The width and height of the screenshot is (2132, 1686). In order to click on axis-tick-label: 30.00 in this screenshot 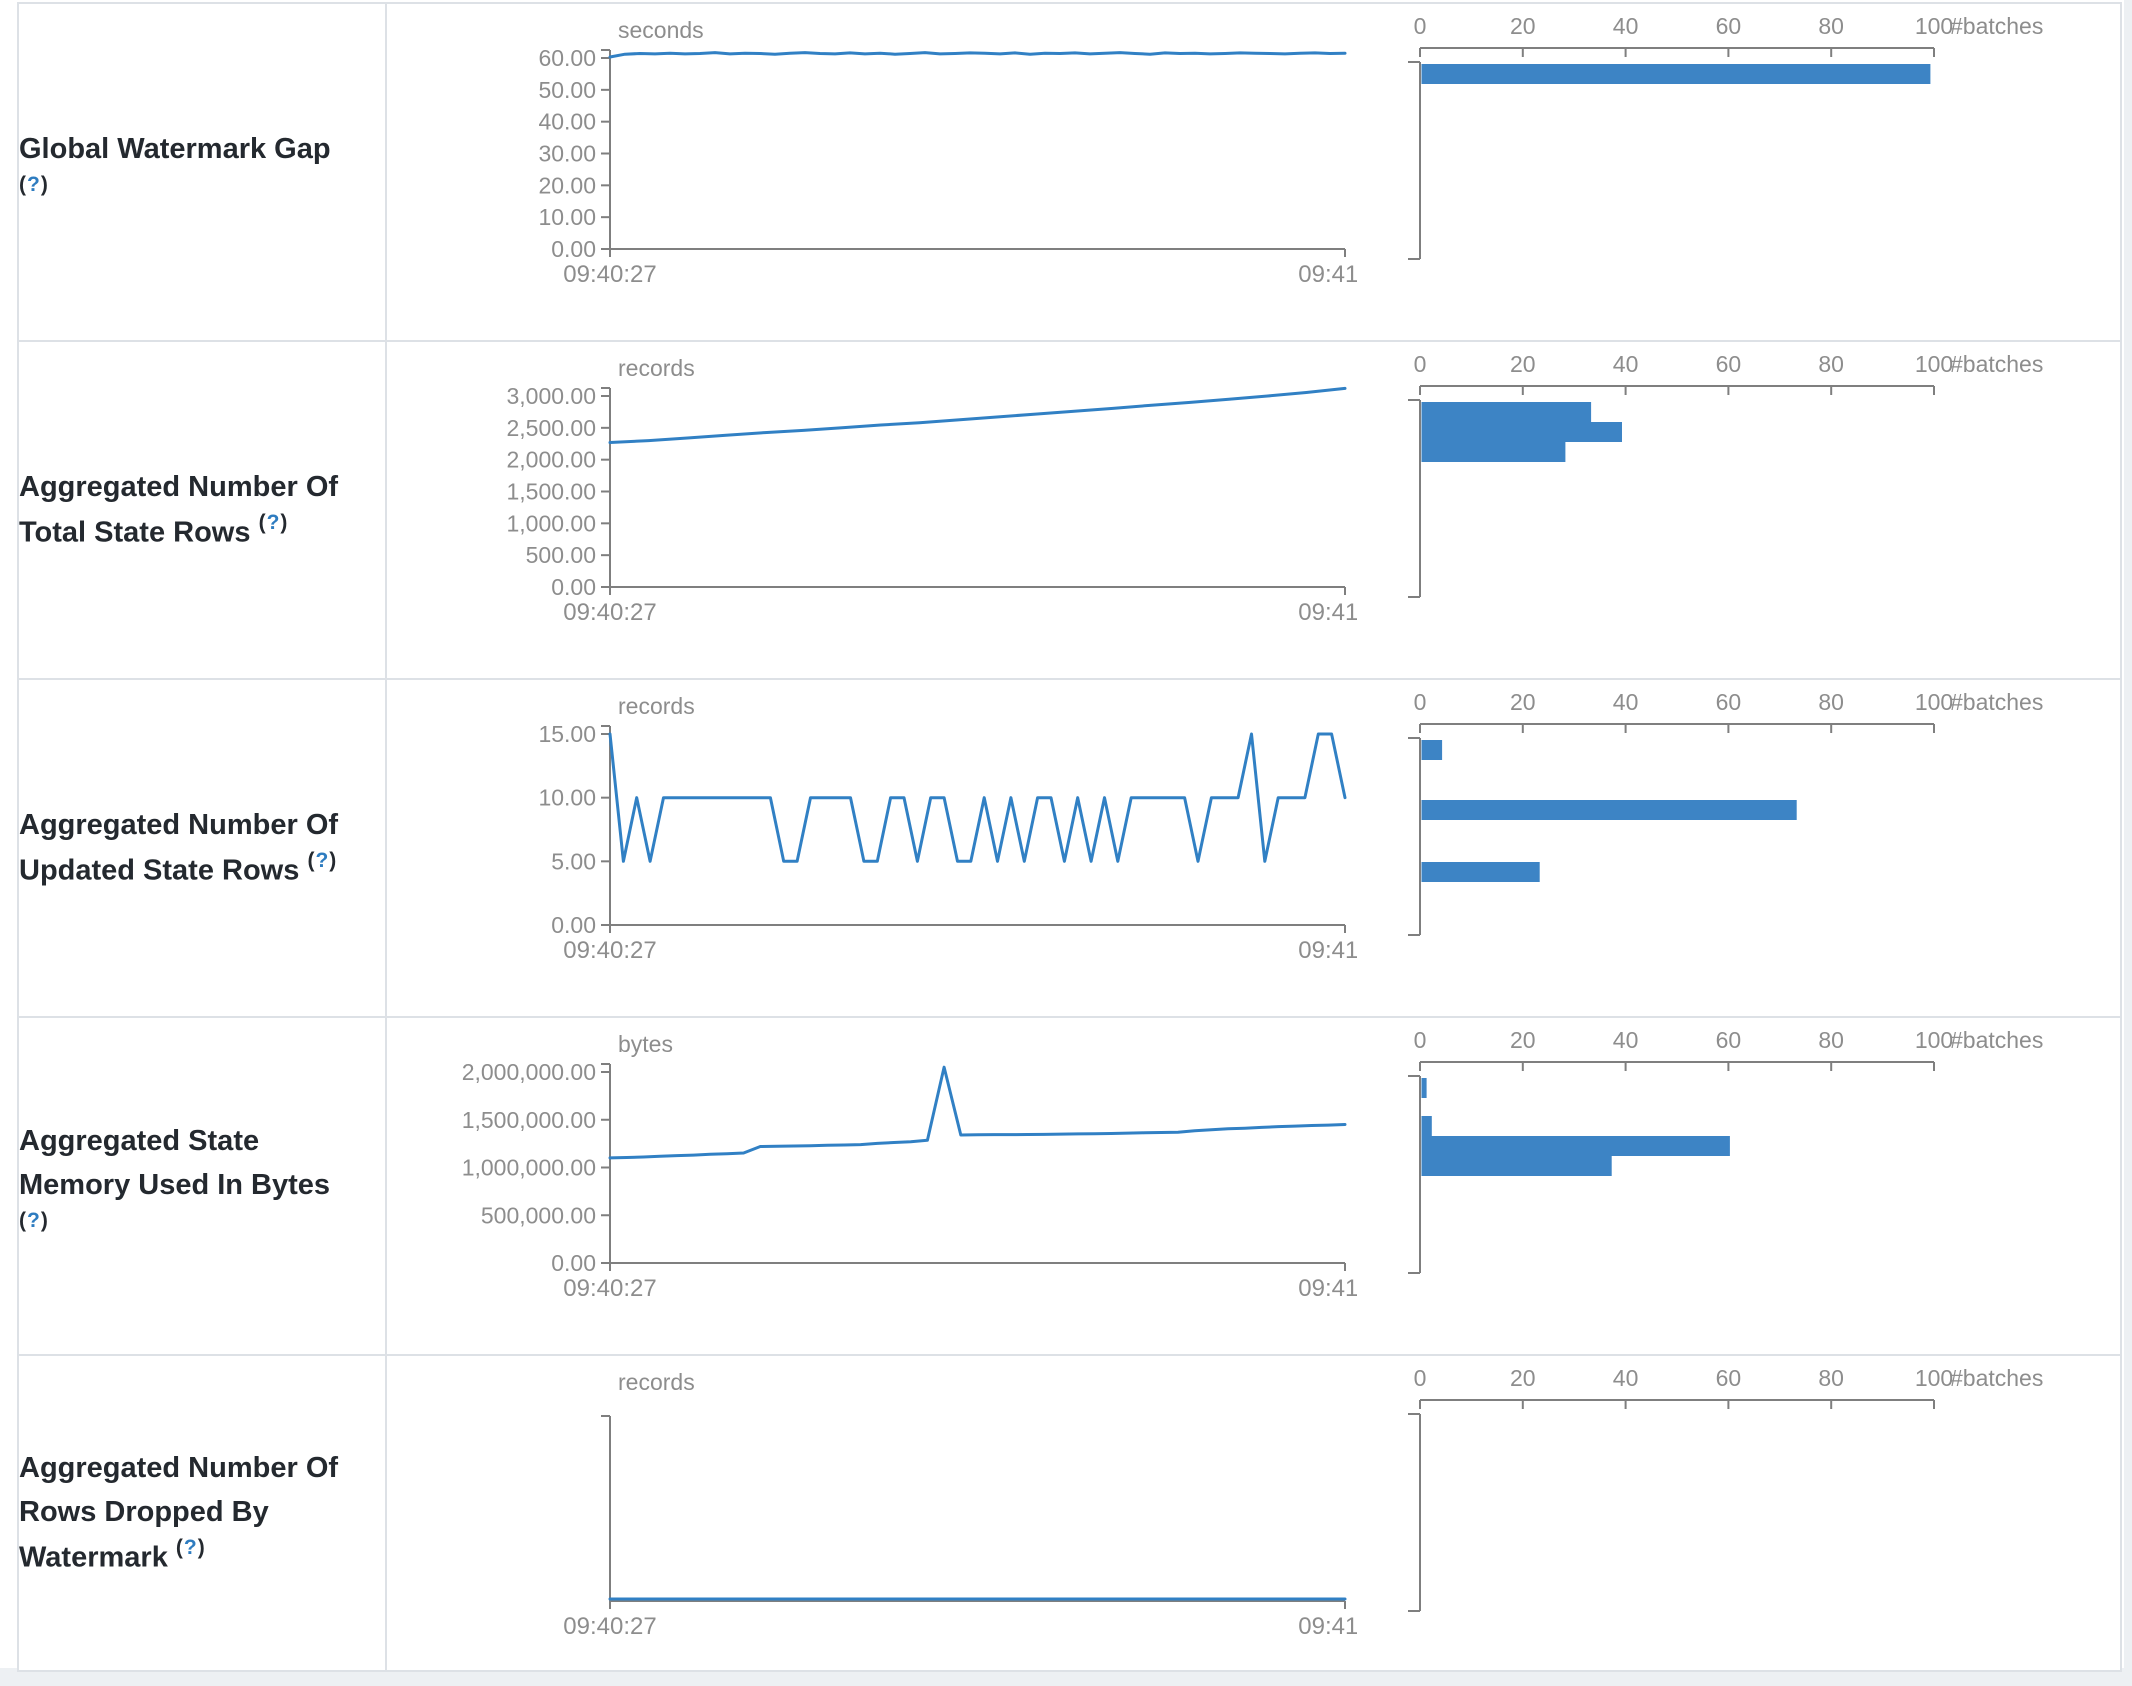, I will do `click(567, 154)`.